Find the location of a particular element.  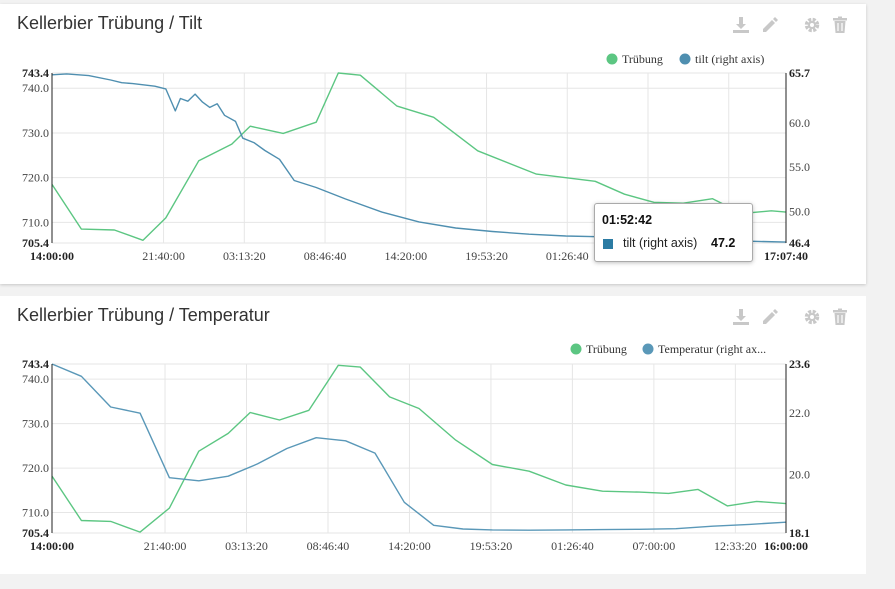

legend-label: tilt (right axis) is located at coordinates (729, 59).